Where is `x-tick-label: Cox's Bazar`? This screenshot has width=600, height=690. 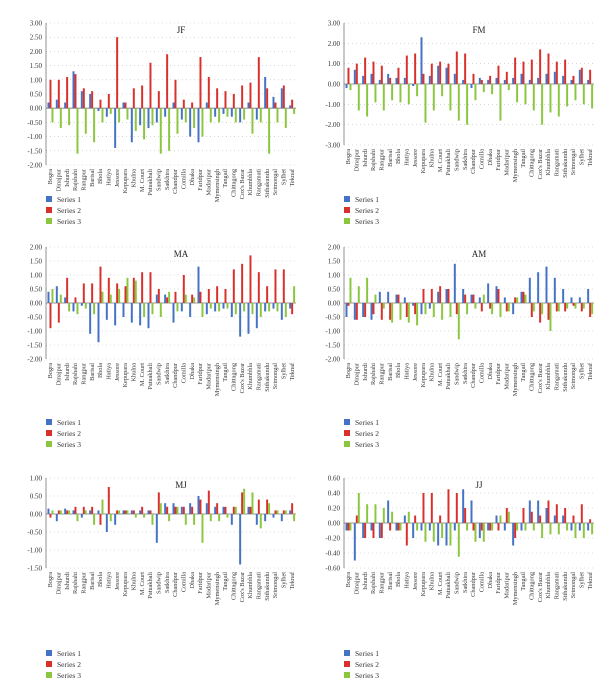
x-tick-label: Cox's Bazar is located at coordinates (242, 377).